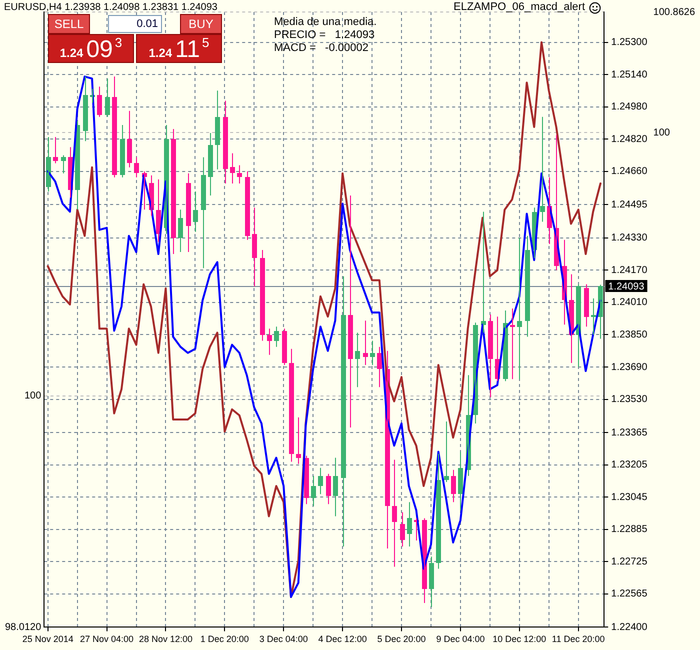 This screenshot has width=700, height=650. Describe the element at coordinates (578, 639) in the screenshot. I see `x-tick-label: 11 Dec 20:00` at that location.